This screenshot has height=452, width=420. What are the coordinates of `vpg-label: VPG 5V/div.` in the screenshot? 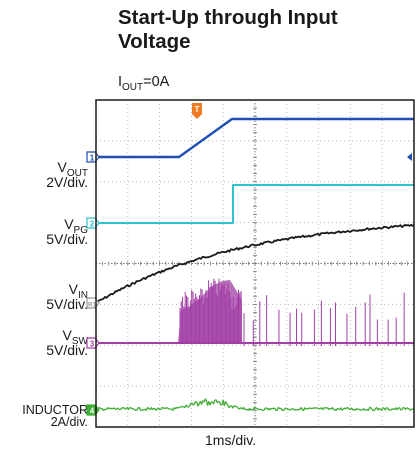 It's located at (67, 231).